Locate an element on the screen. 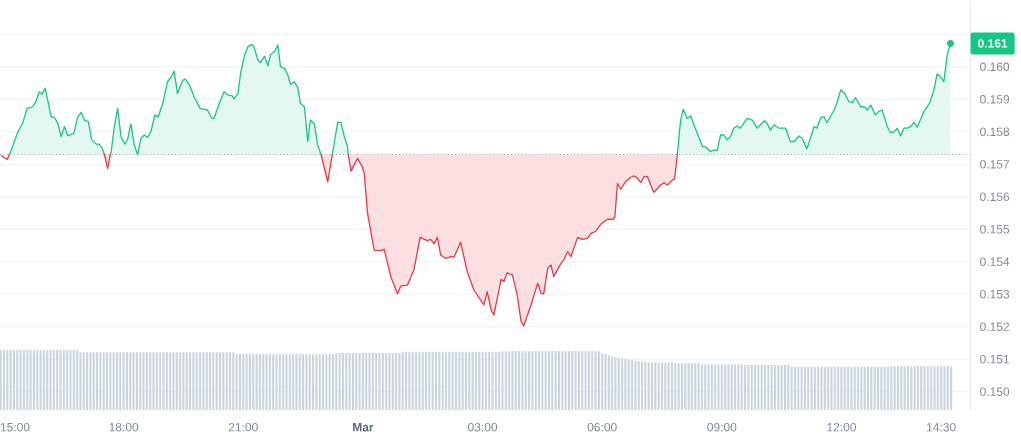  y-tick-label: 0.153 is located at coordinates (995, 294).